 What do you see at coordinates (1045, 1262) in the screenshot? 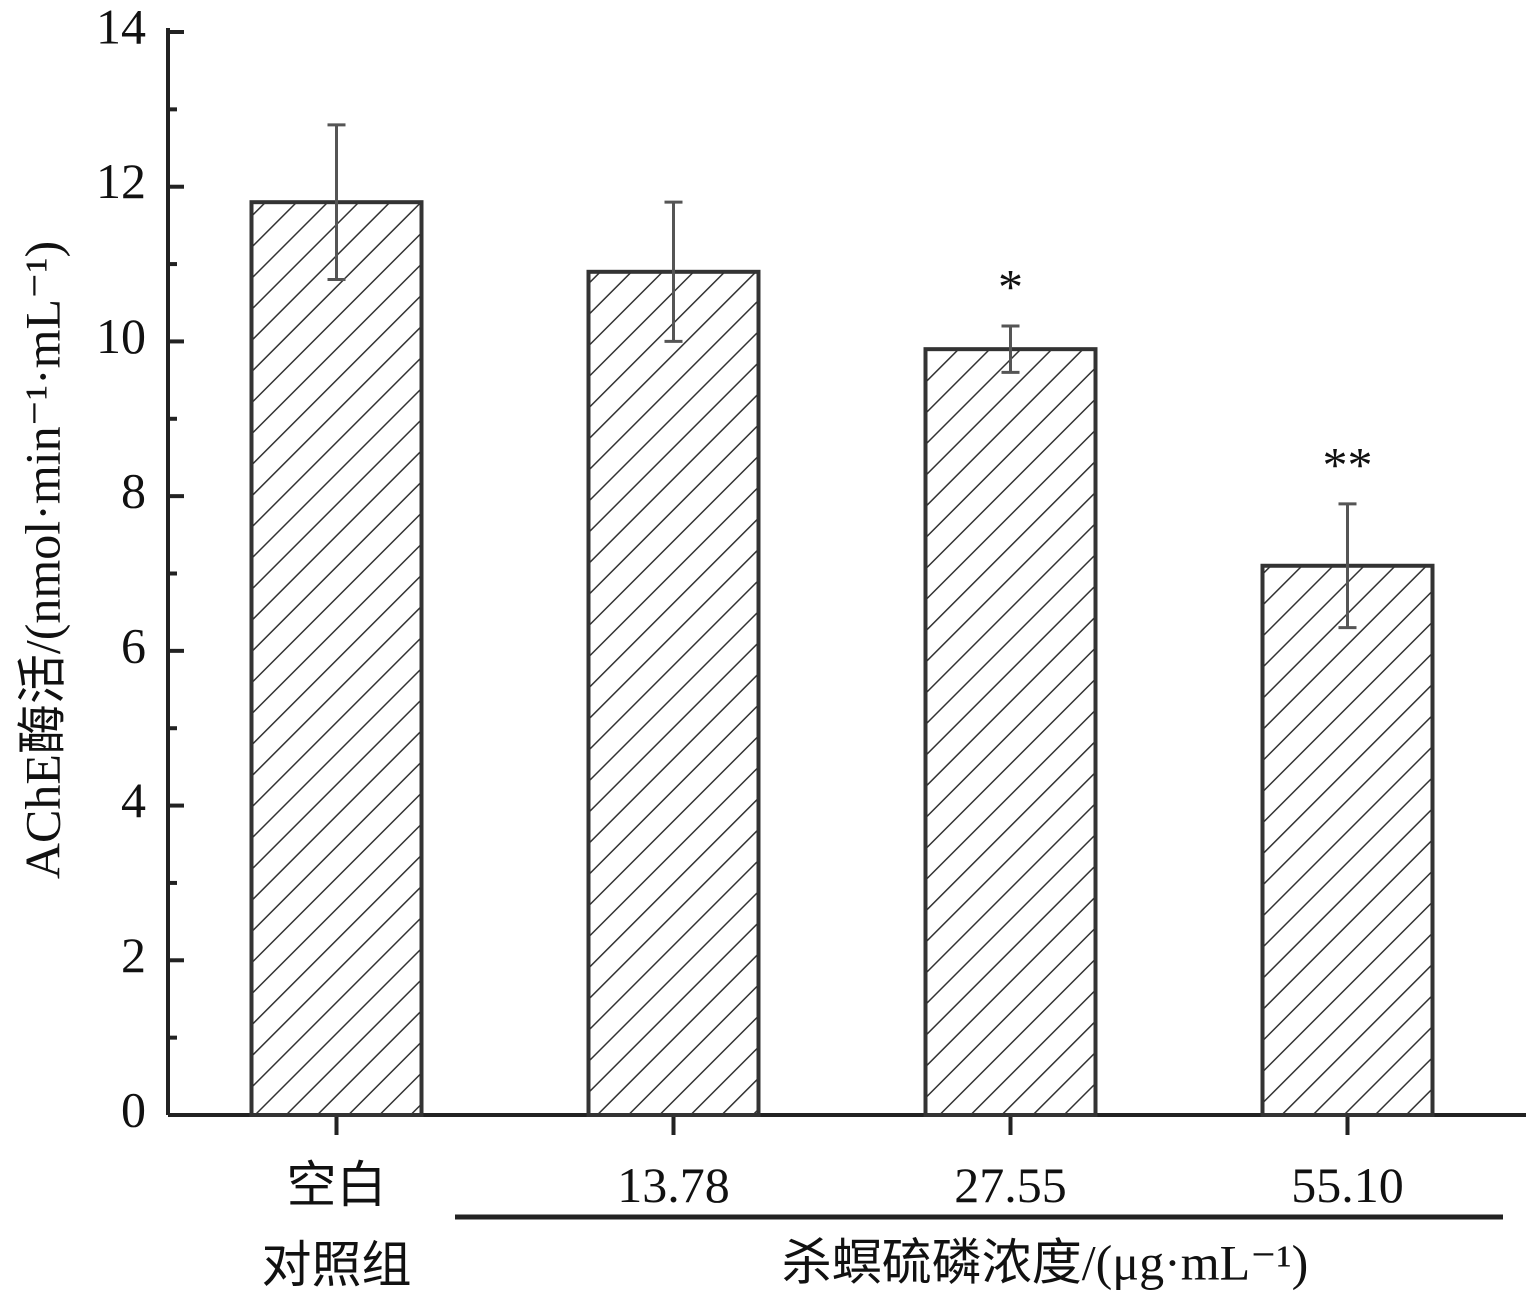
I see `x-axis-title: 杀螟硫磷浓度/(μg·mL⁻¹)` at bounding box center [1045, 1262].